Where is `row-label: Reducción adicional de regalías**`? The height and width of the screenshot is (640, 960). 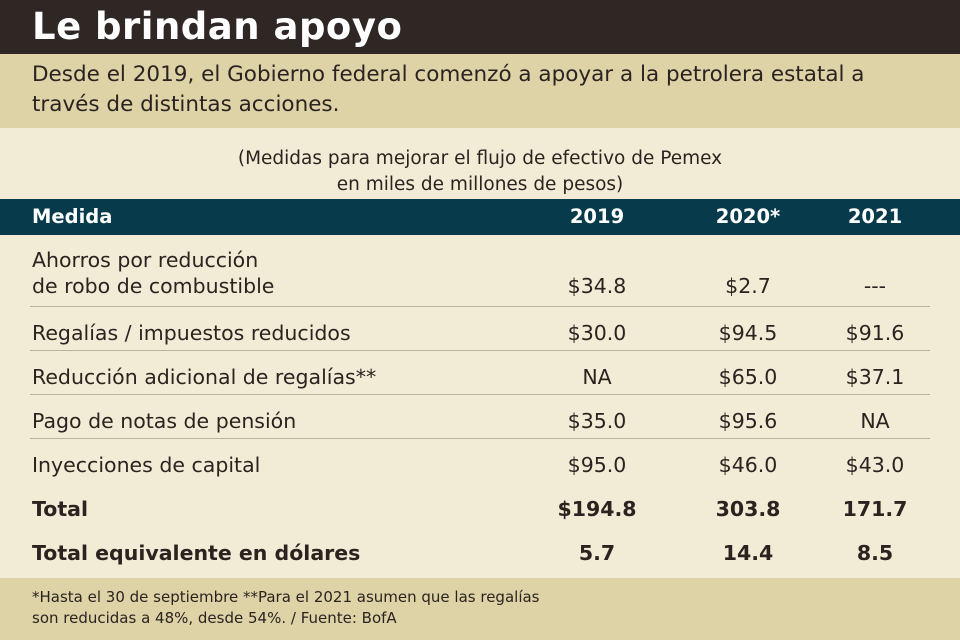 row-label: Reducción adicional de regalías** is located at coordinates (204, 377).